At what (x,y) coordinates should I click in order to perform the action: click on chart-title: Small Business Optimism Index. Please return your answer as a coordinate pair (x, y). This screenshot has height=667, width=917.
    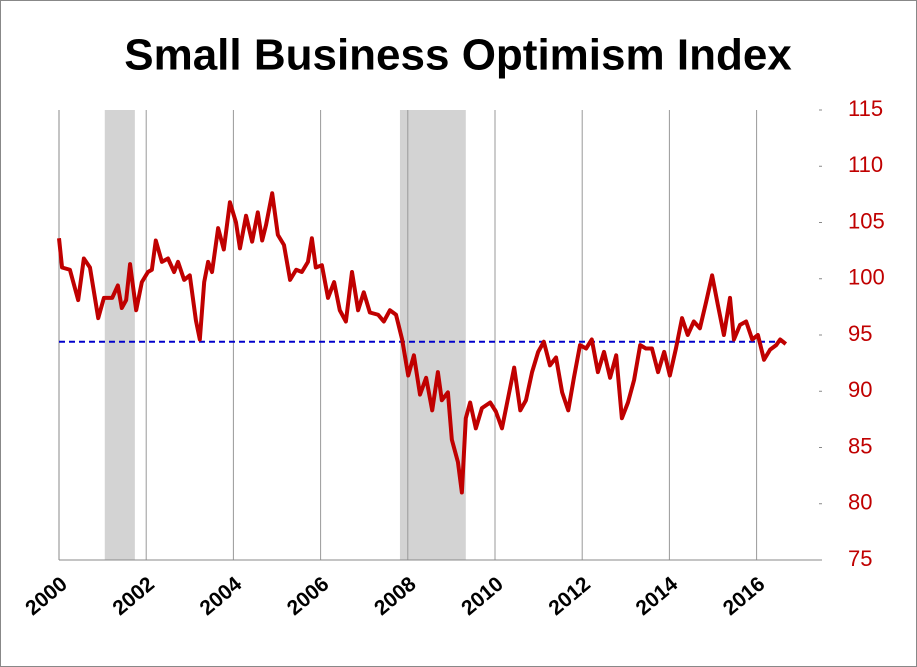
    Looking at the image, I should click on (458, 55).